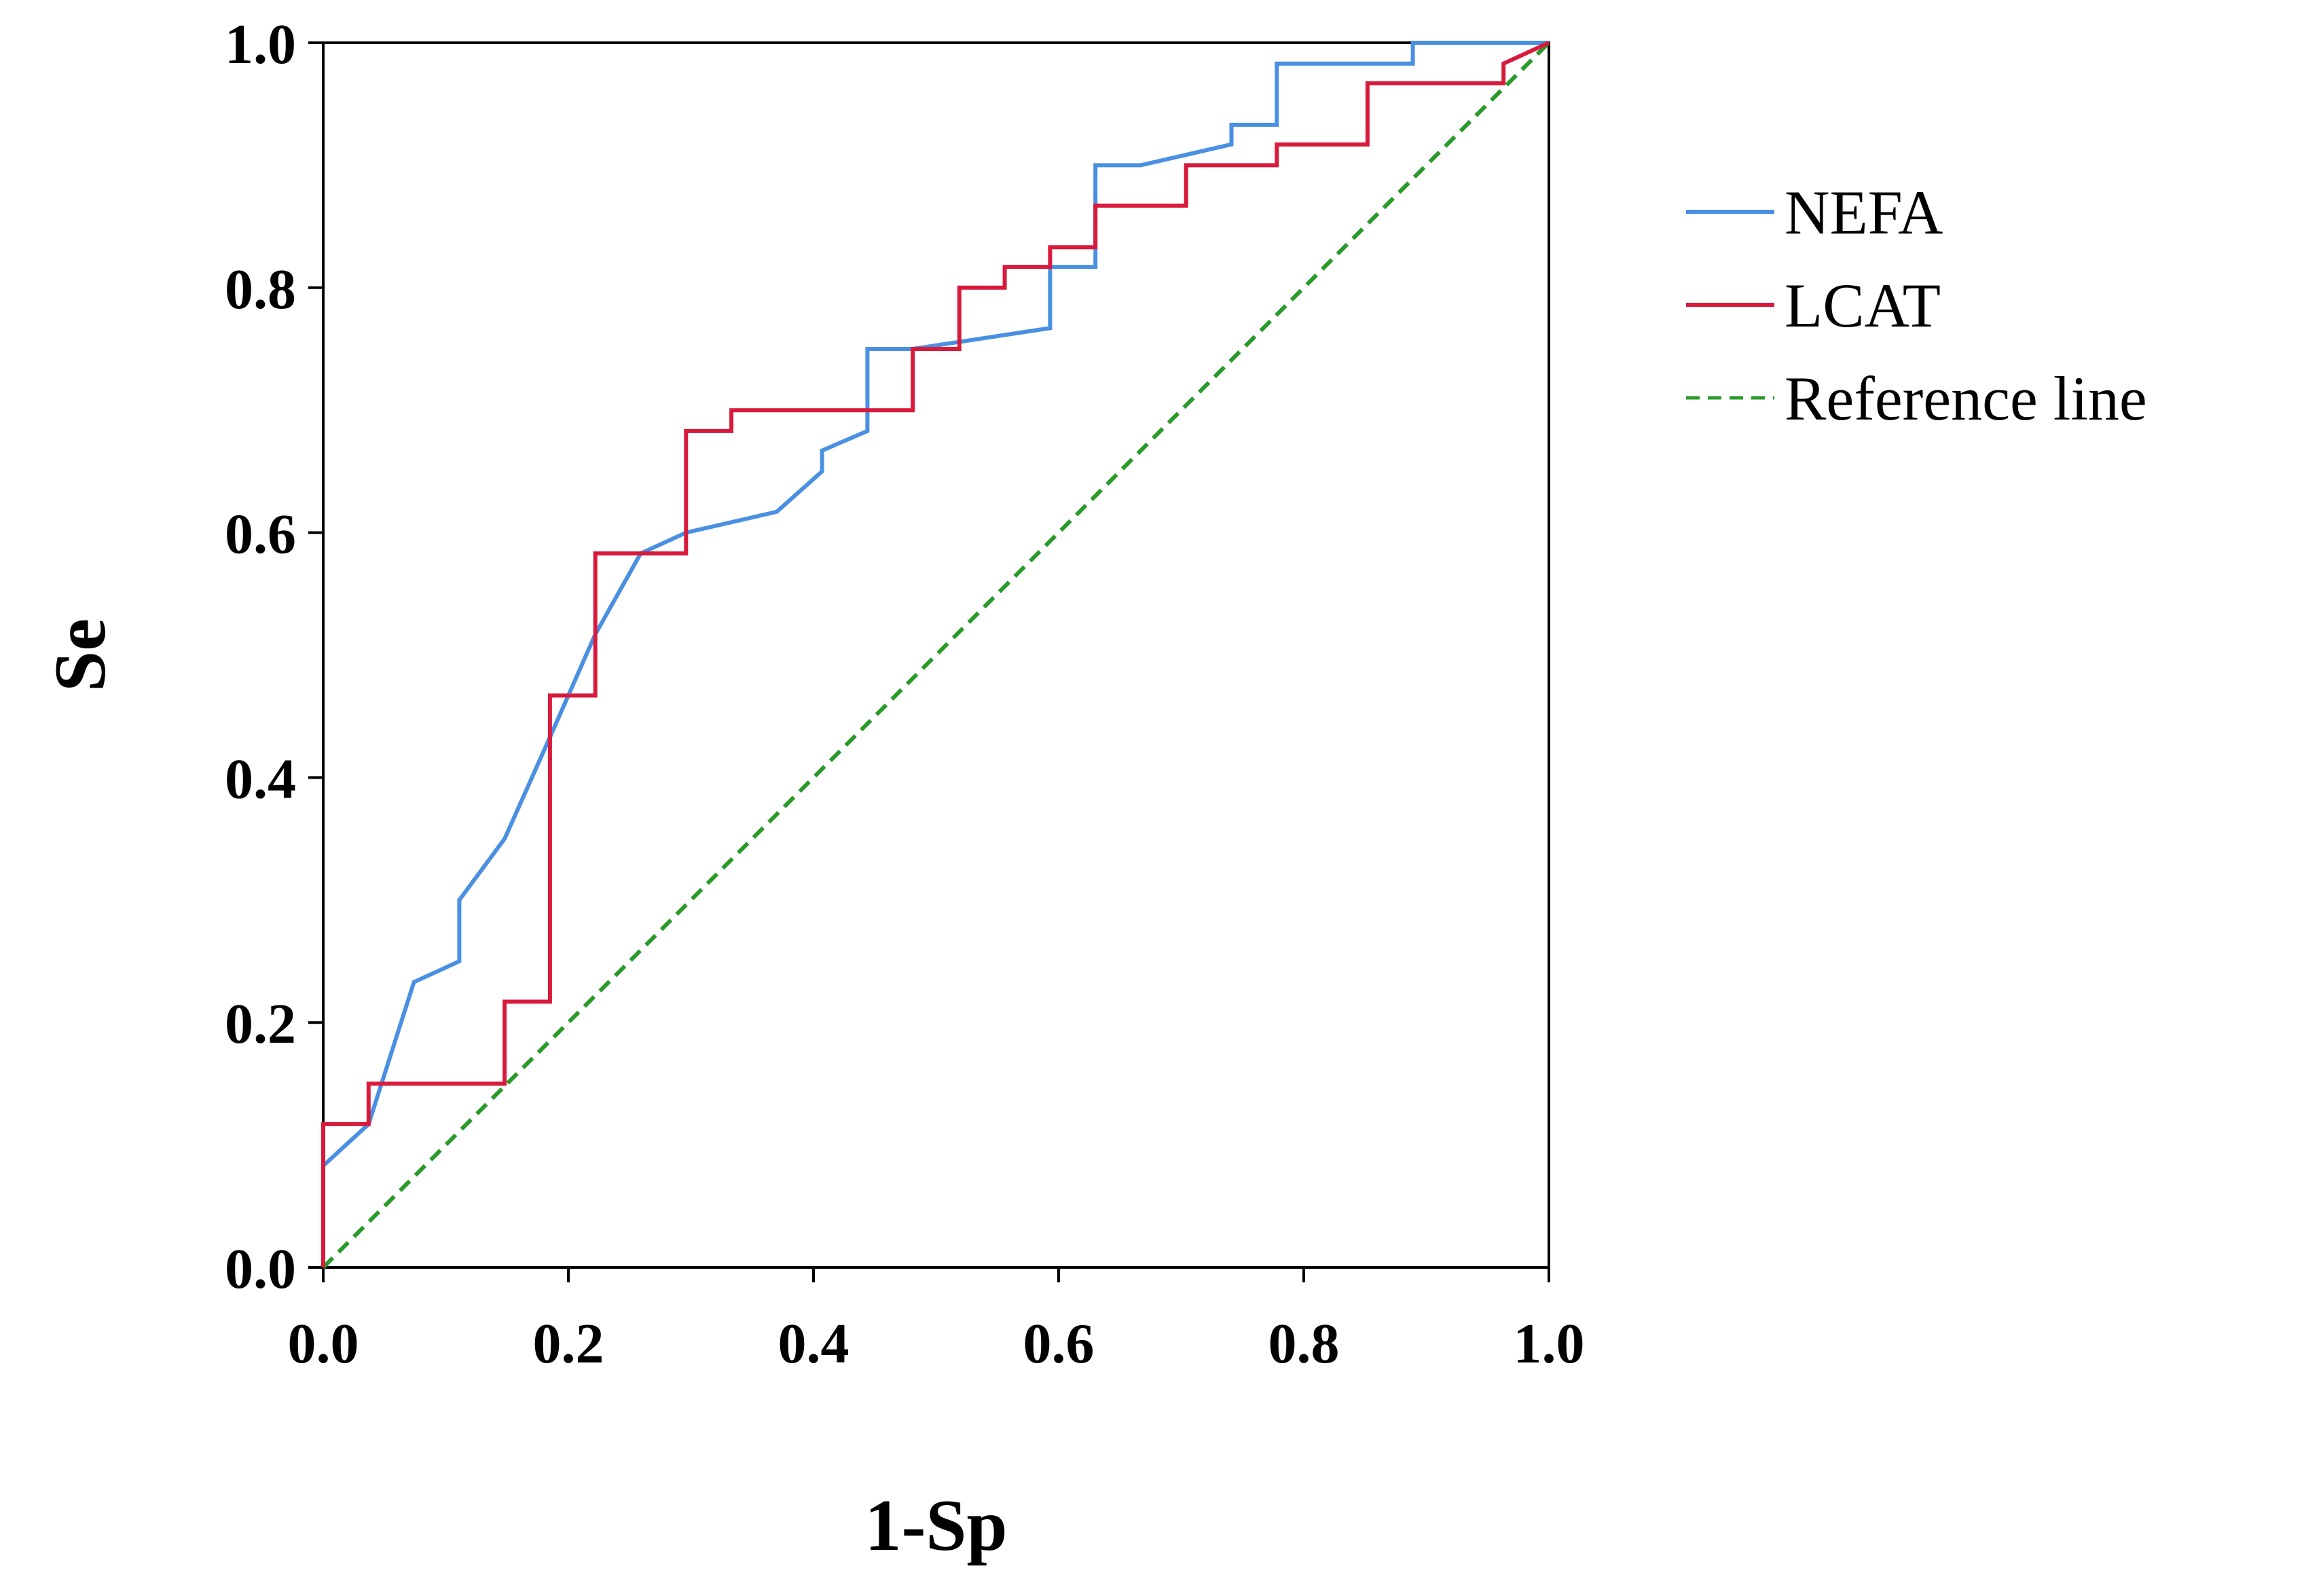 This screenshot has height=1596, width=2304. Describe the element at coordinates (260, 534) in the screenshot. I see `y-tick-label: 0.6` at that location.